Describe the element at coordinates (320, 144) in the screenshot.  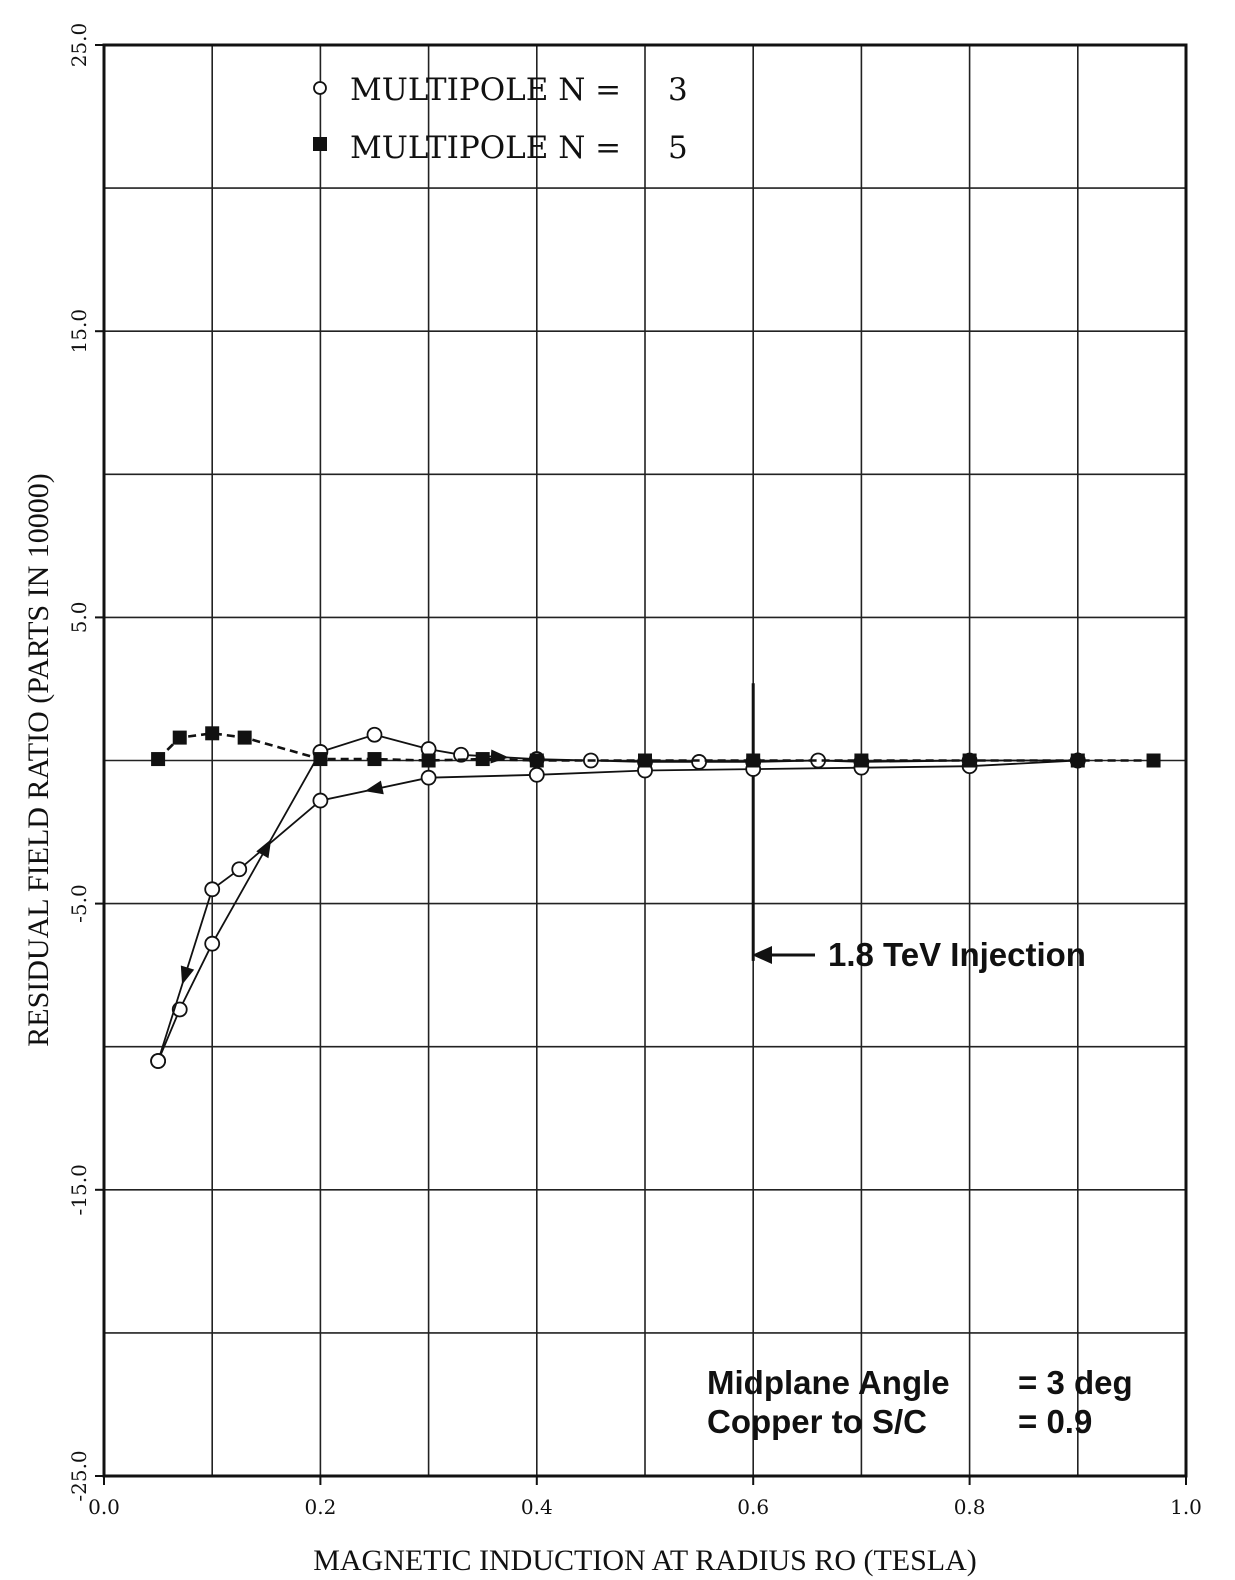
I see `legend-marker-n5` at that location.